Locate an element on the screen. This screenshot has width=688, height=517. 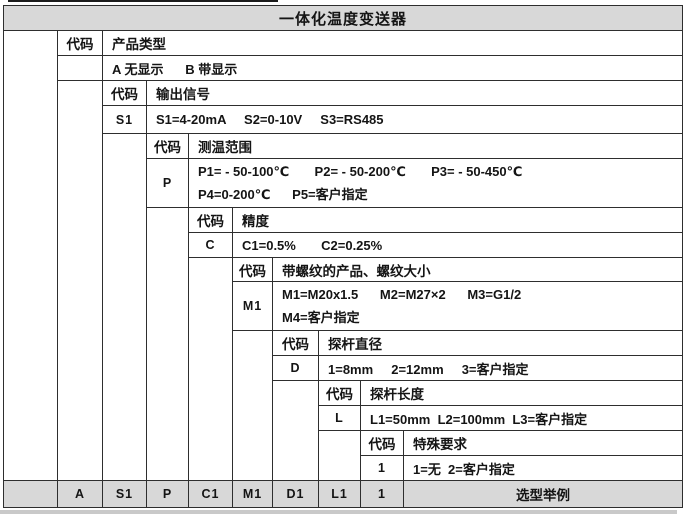
summary-cell: 1 is located at coordinates (382, 494).